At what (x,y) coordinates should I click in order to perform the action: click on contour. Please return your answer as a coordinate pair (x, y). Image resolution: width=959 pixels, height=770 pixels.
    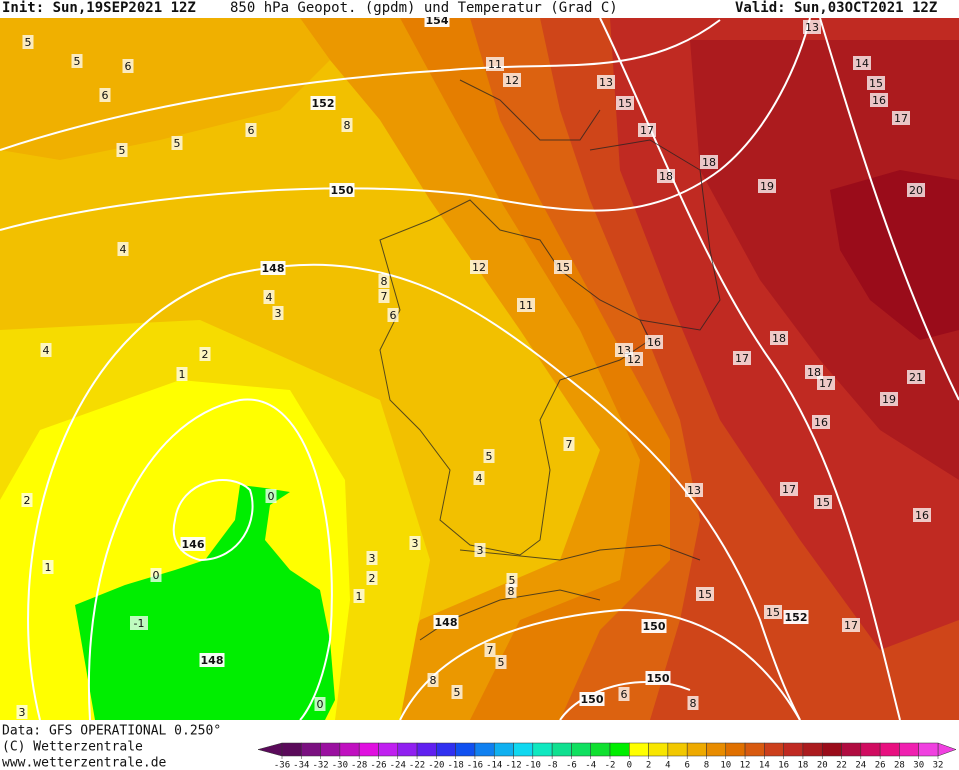
    Looking at the image, I should click on (360, 85).